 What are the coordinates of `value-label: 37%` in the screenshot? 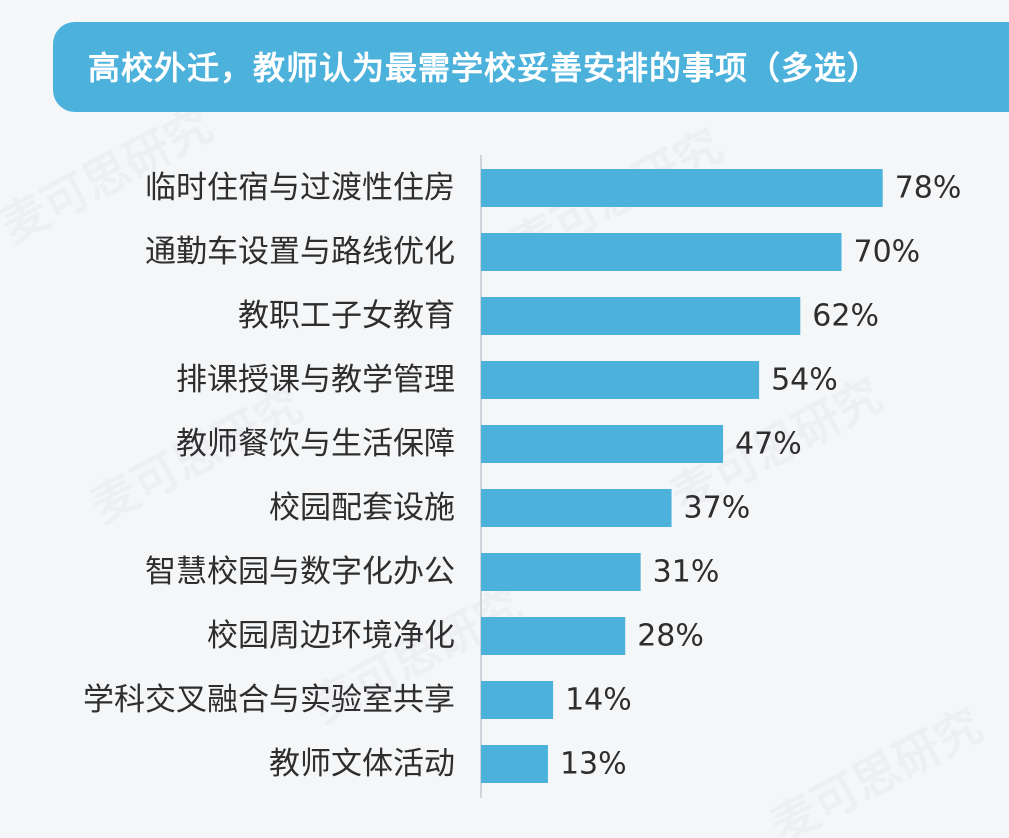 It's located at (717, 508).